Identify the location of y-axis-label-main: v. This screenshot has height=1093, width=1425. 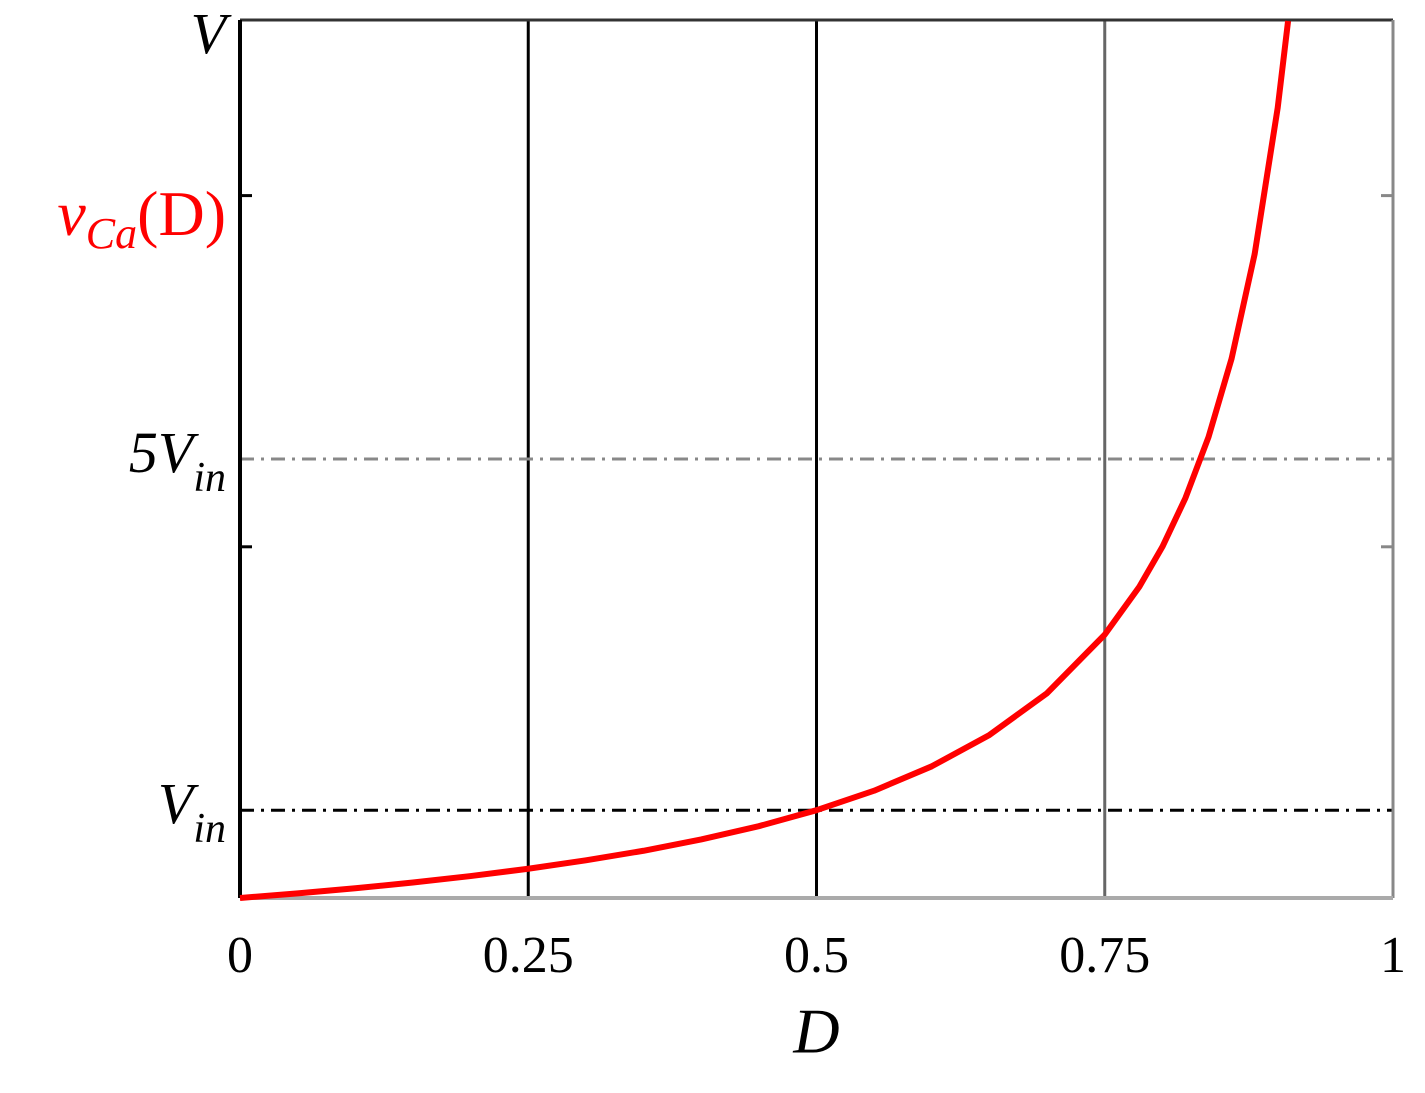
(71, 213).